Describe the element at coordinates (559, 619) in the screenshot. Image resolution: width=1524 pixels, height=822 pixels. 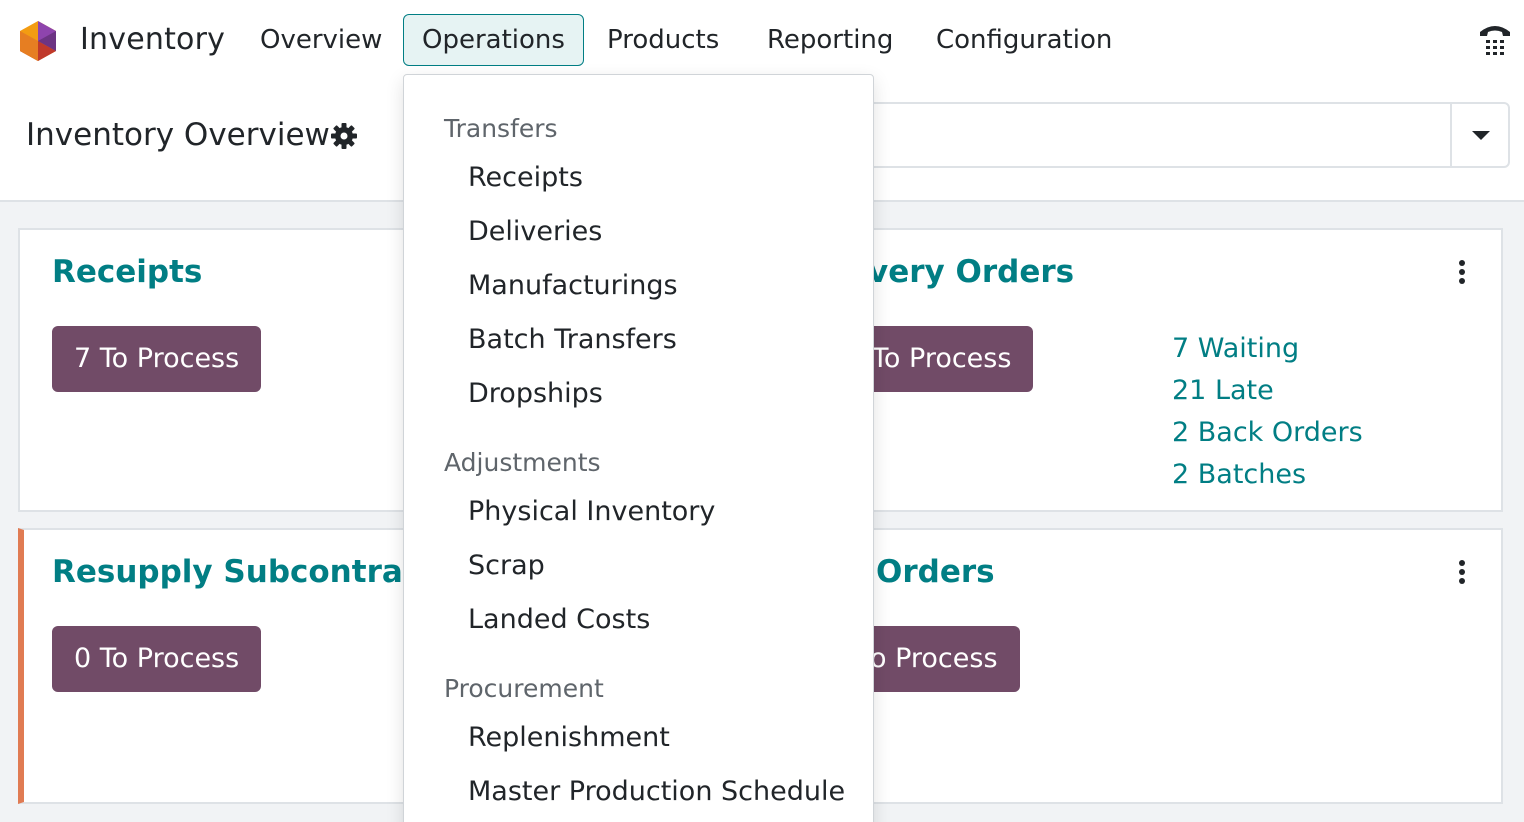
I see `menu-item-landed-costs: Landed Costs` at that location.